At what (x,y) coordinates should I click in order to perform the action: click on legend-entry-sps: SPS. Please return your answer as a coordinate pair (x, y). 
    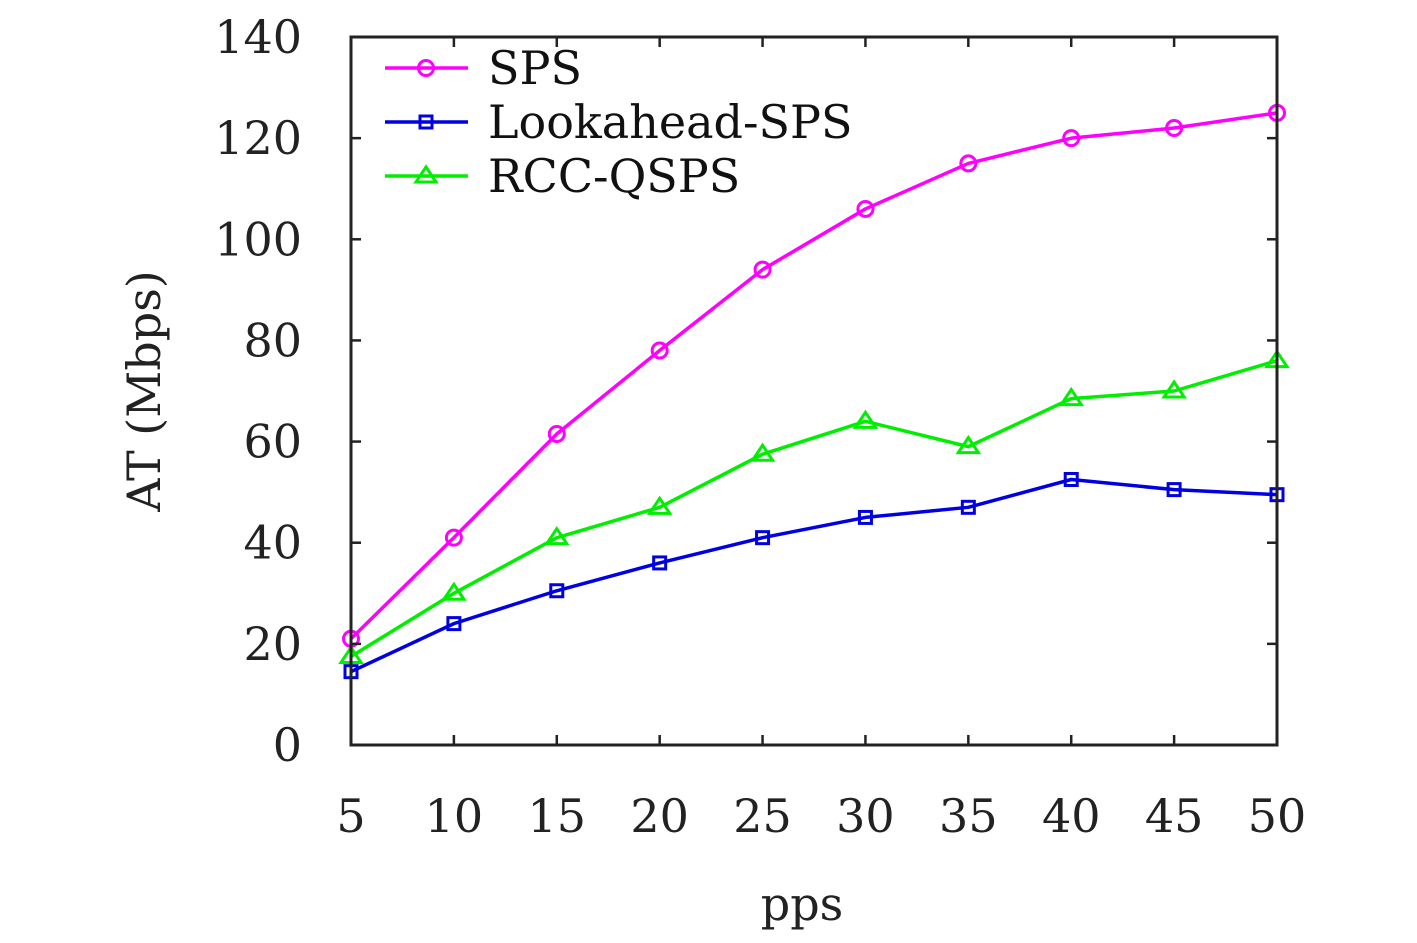
    Looking at the image, I should click on (483, 68).